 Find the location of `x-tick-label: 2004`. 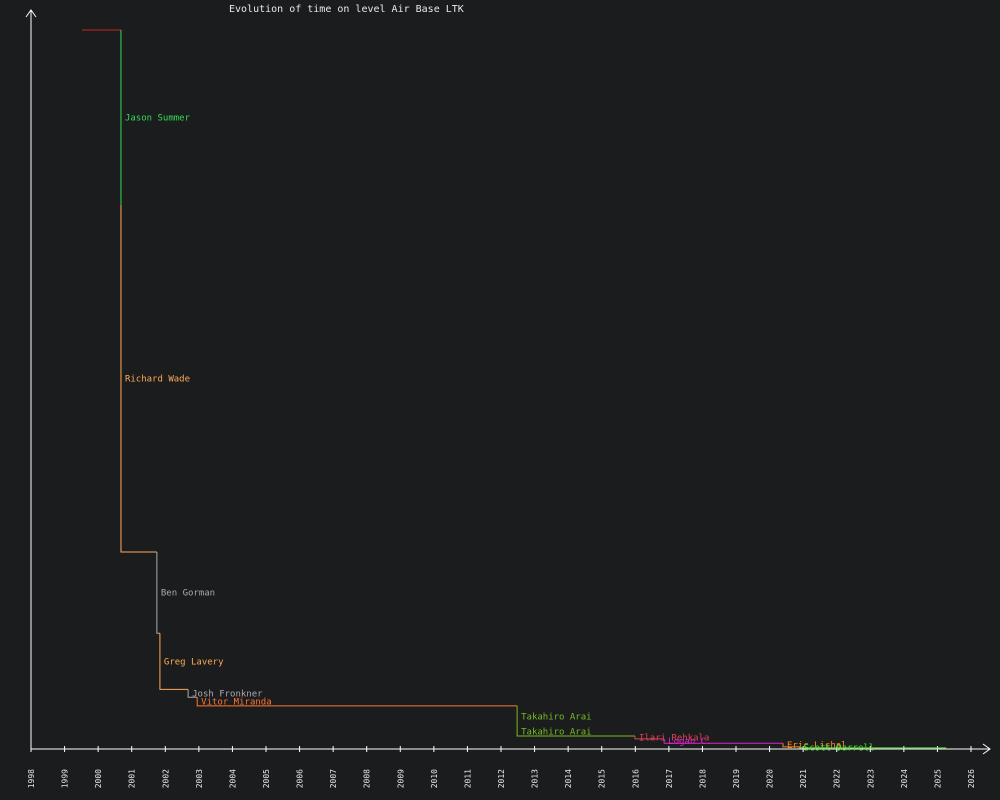

x-tick-label: 2004 is located at coordinates (232, 778).